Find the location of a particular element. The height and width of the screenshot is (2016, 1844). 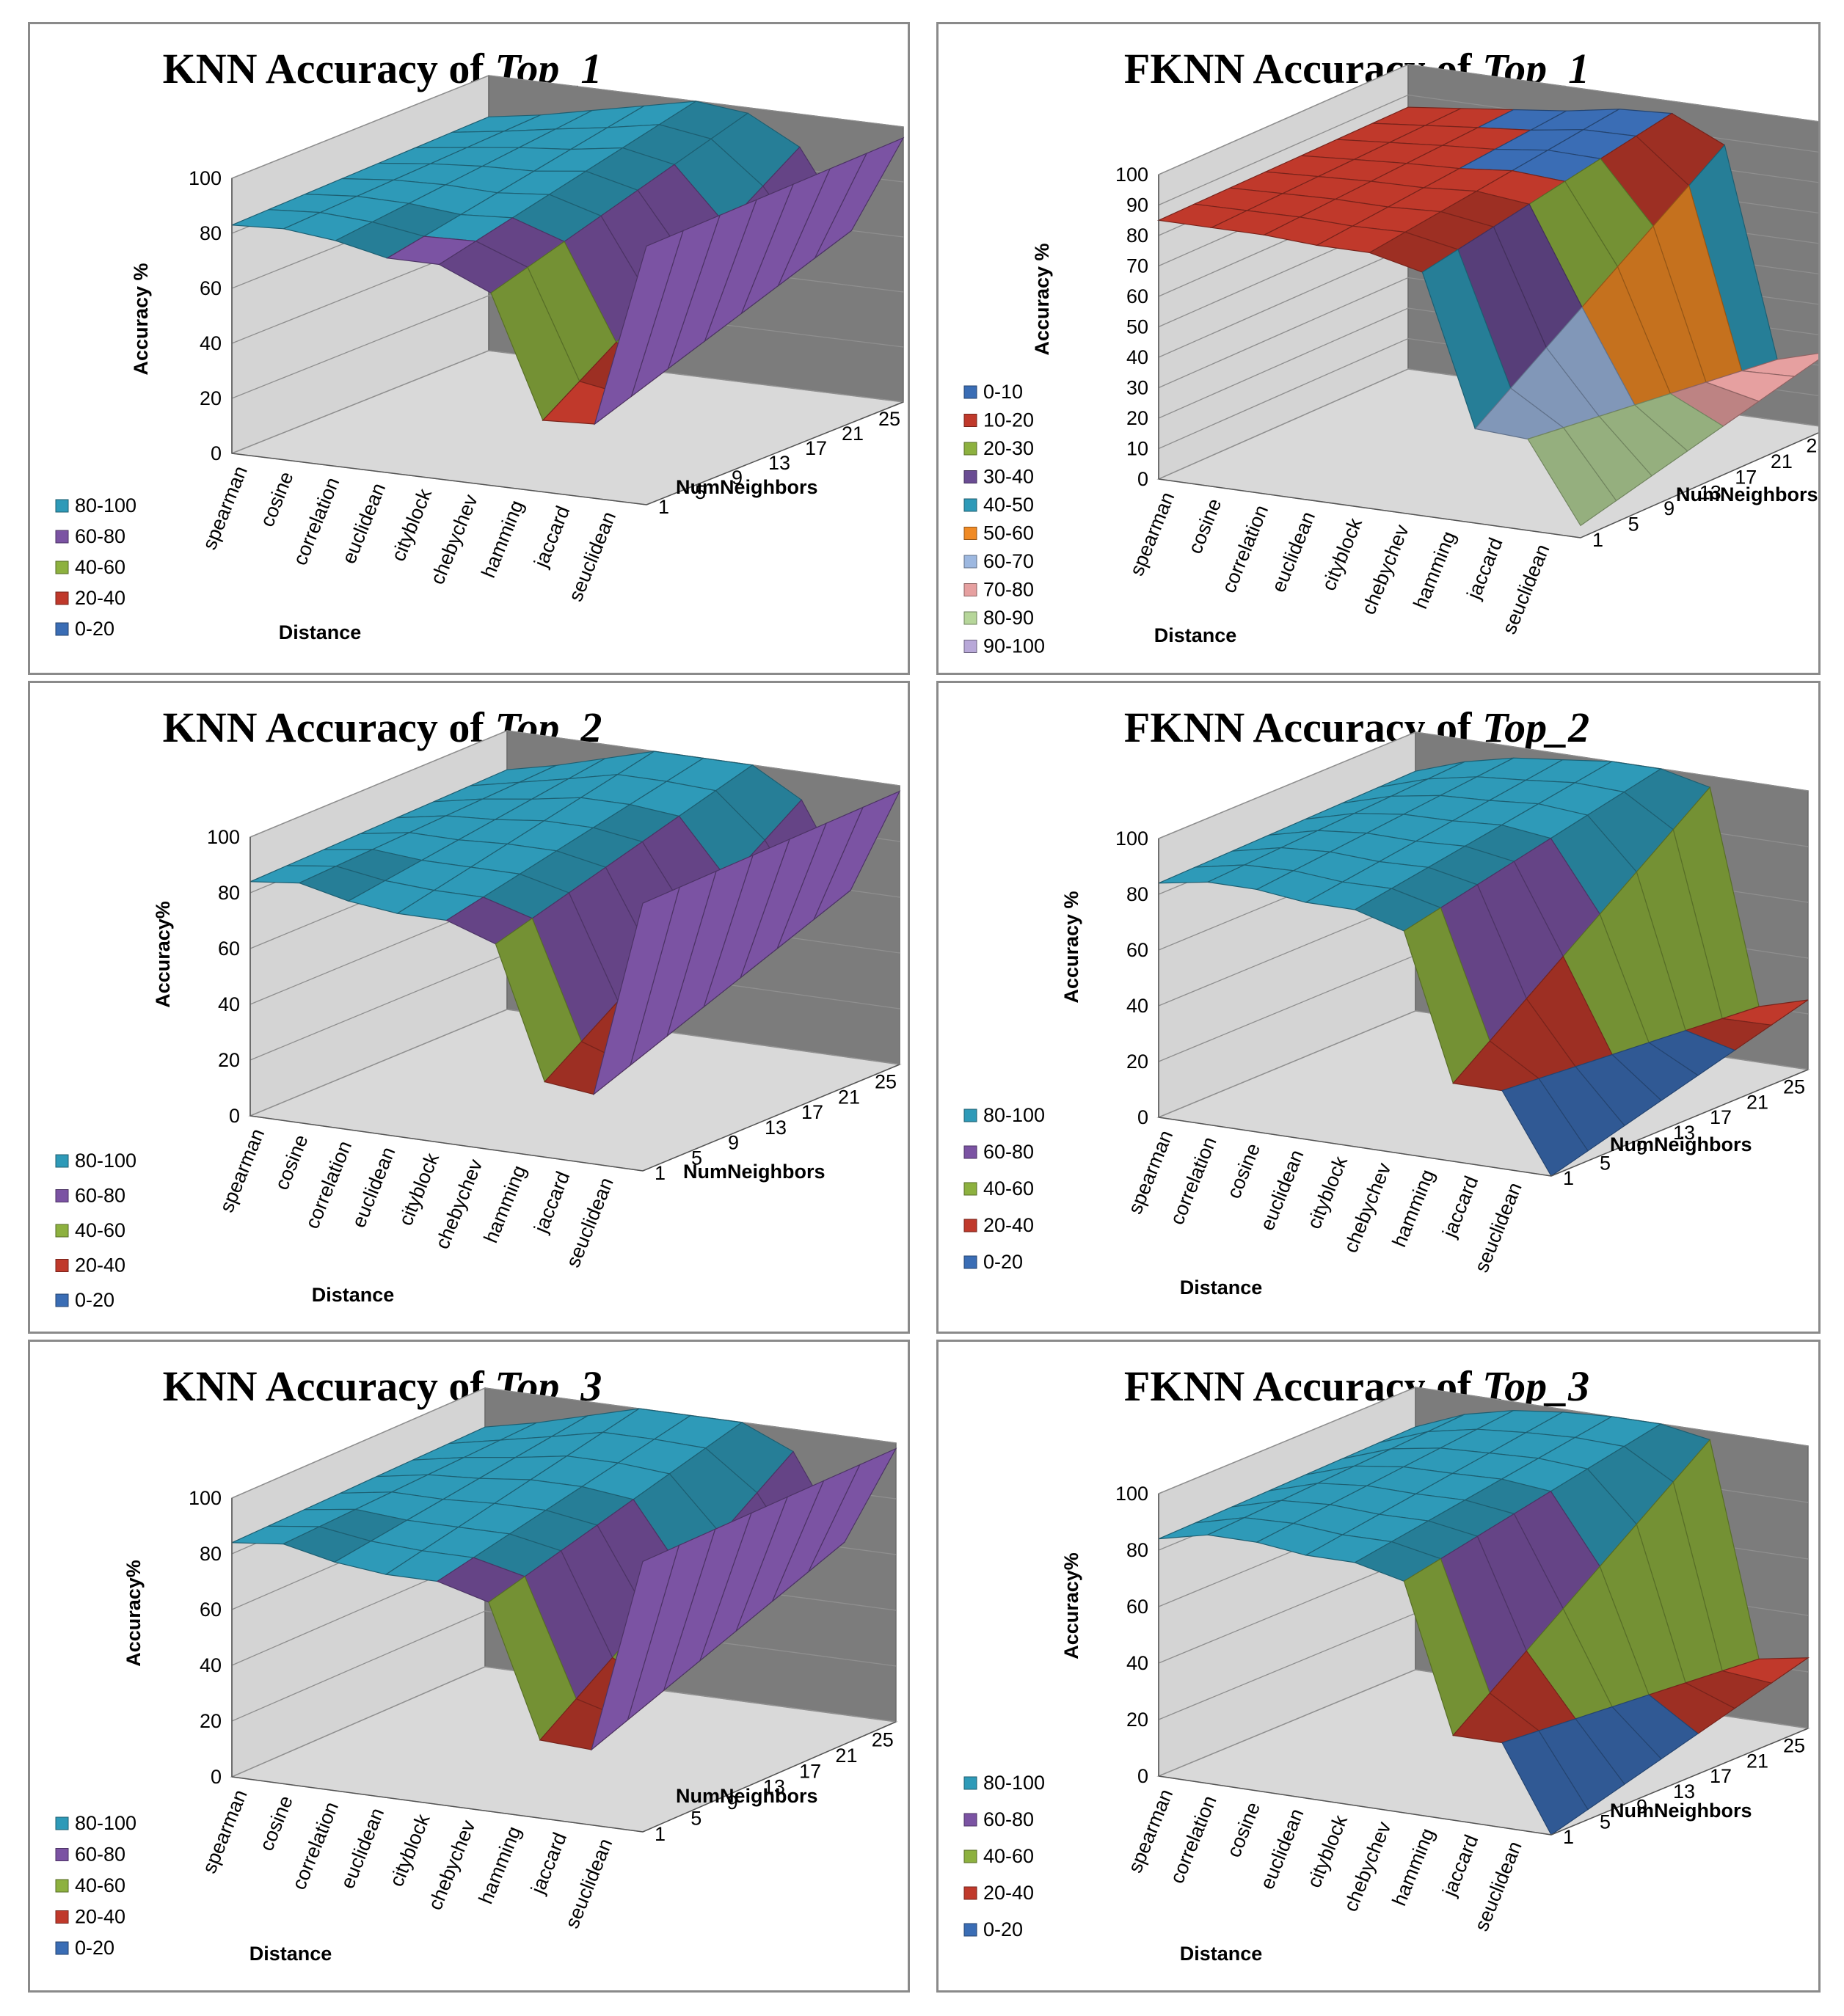

y-tick-label: 1 is located at coordinates (1569, 1178).